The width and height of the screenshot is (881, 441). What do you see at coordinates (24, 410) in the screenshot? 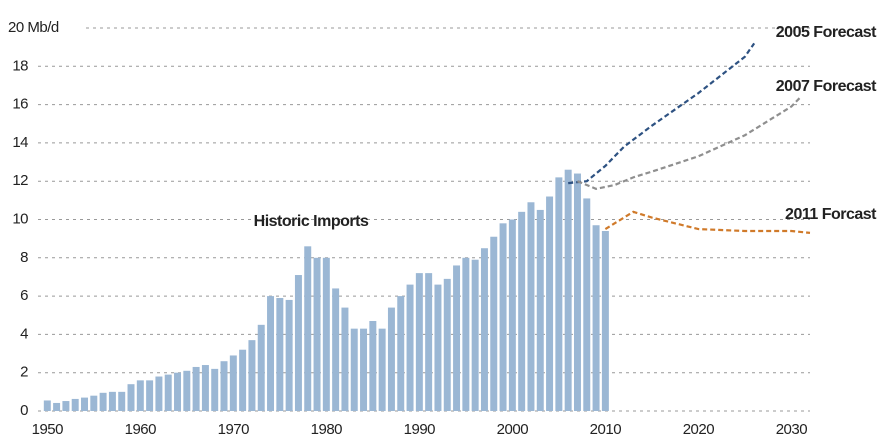
I see `y-tick-label: 0` at bounding box center [24, 410].